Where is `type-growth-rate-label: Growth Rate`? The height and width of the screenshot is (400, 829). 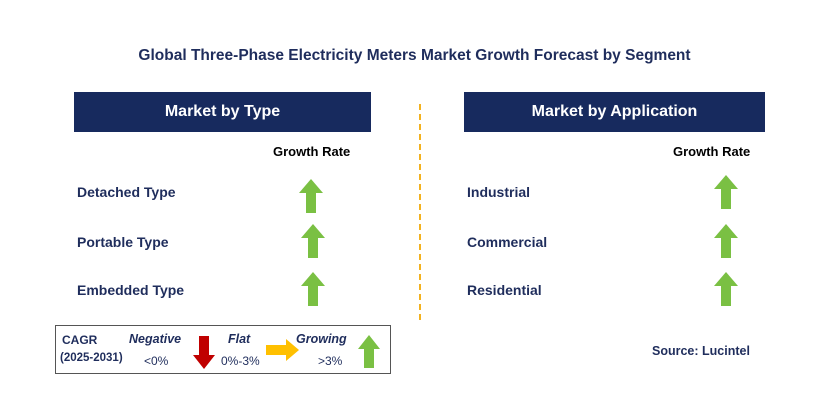 type-growth-rate-label: Growth Rate is located at coordinates (312, 151).